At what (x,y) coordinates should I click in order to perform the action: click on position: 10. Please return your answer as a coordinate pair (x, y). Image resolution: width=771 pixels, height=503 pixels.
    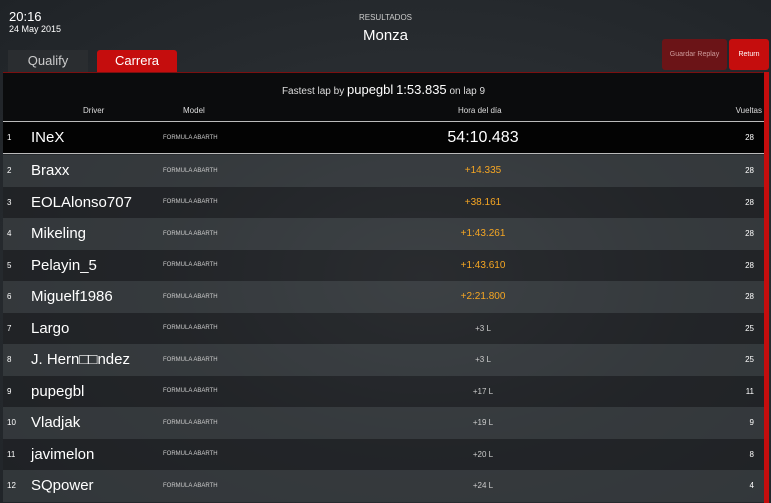
    Looking at the image, I should click on (11, 423).